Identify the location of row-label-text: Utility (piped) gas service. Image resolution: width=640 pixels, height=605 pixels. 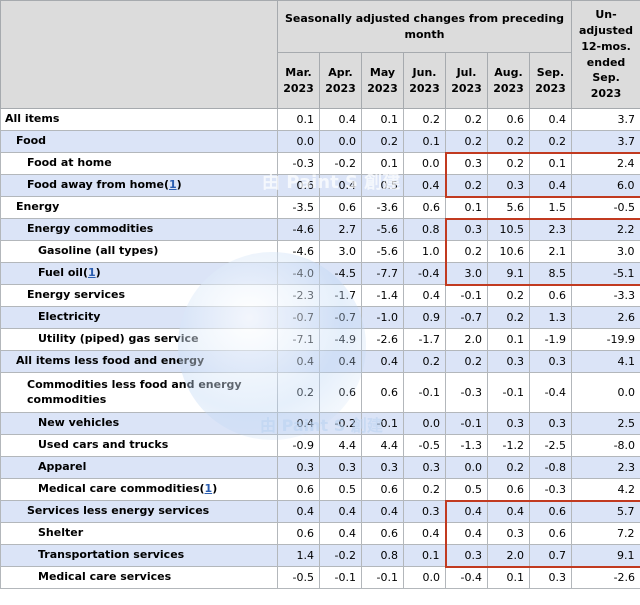
(118, 339).